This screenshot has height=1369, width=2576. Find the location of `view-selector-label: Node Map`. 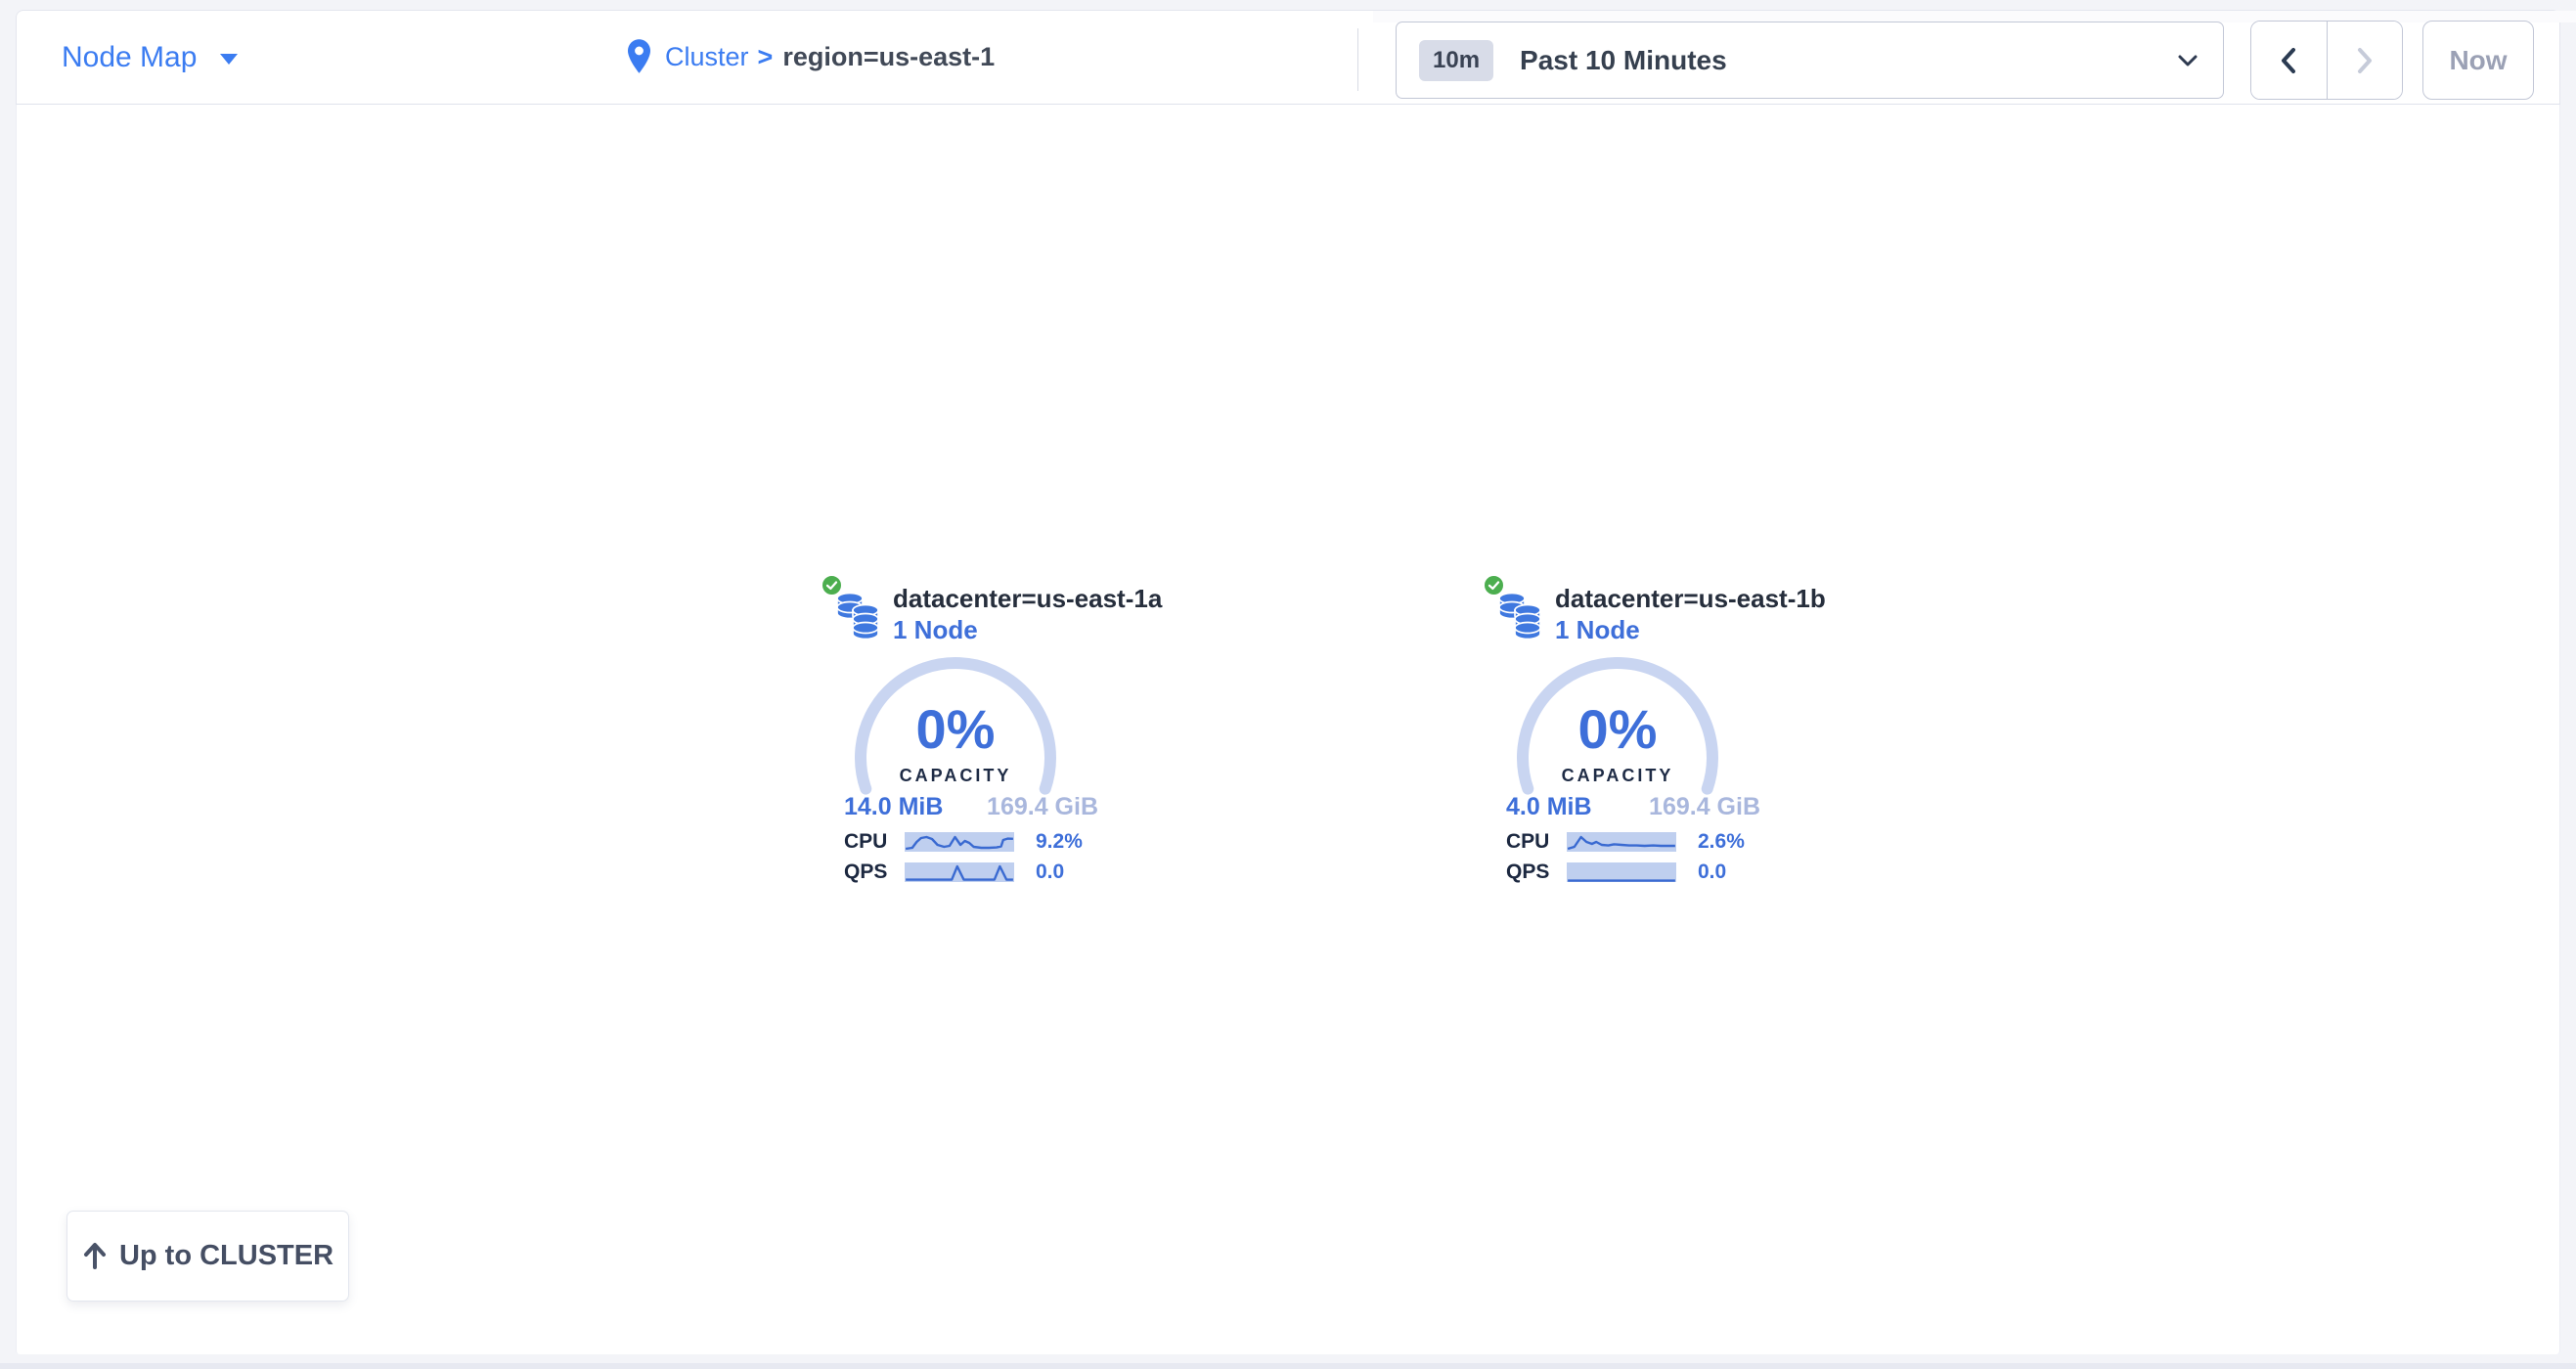

view-selector-label: Node Map is located at coordinates (130, 57).